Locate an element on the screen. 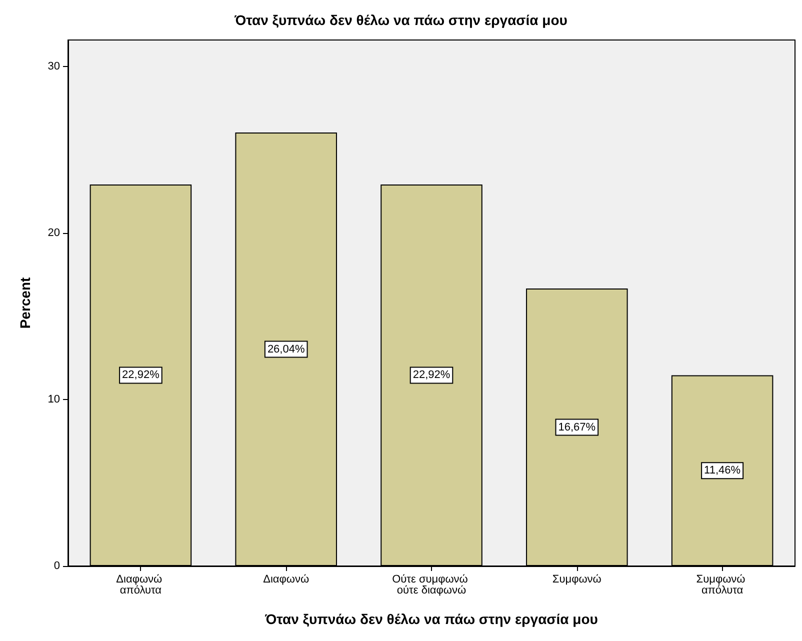  data-label: 16,67% is located at coordinates (577, 427).